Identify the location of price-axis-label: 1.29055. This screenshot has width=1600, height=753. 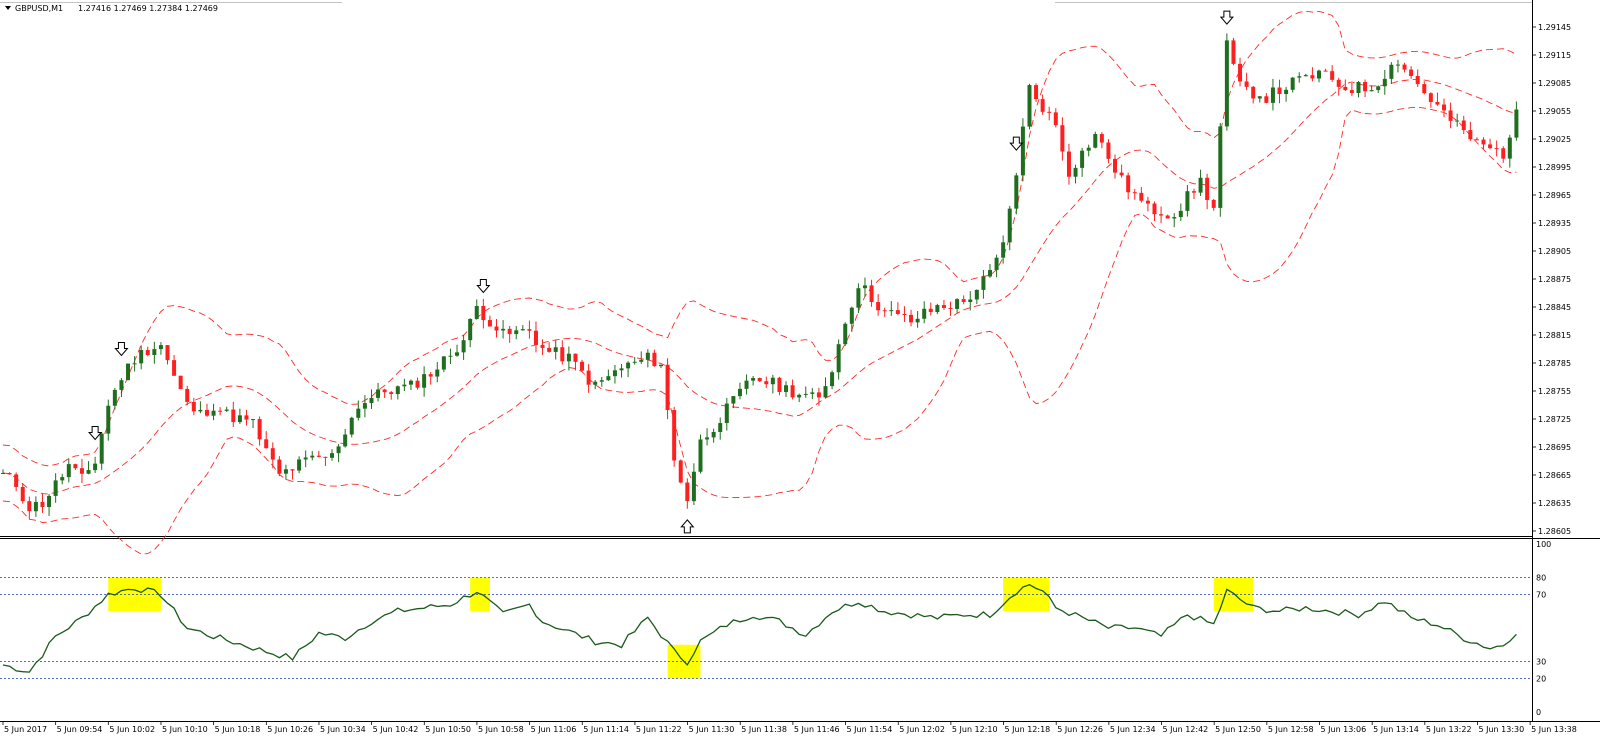
(1554, 111).